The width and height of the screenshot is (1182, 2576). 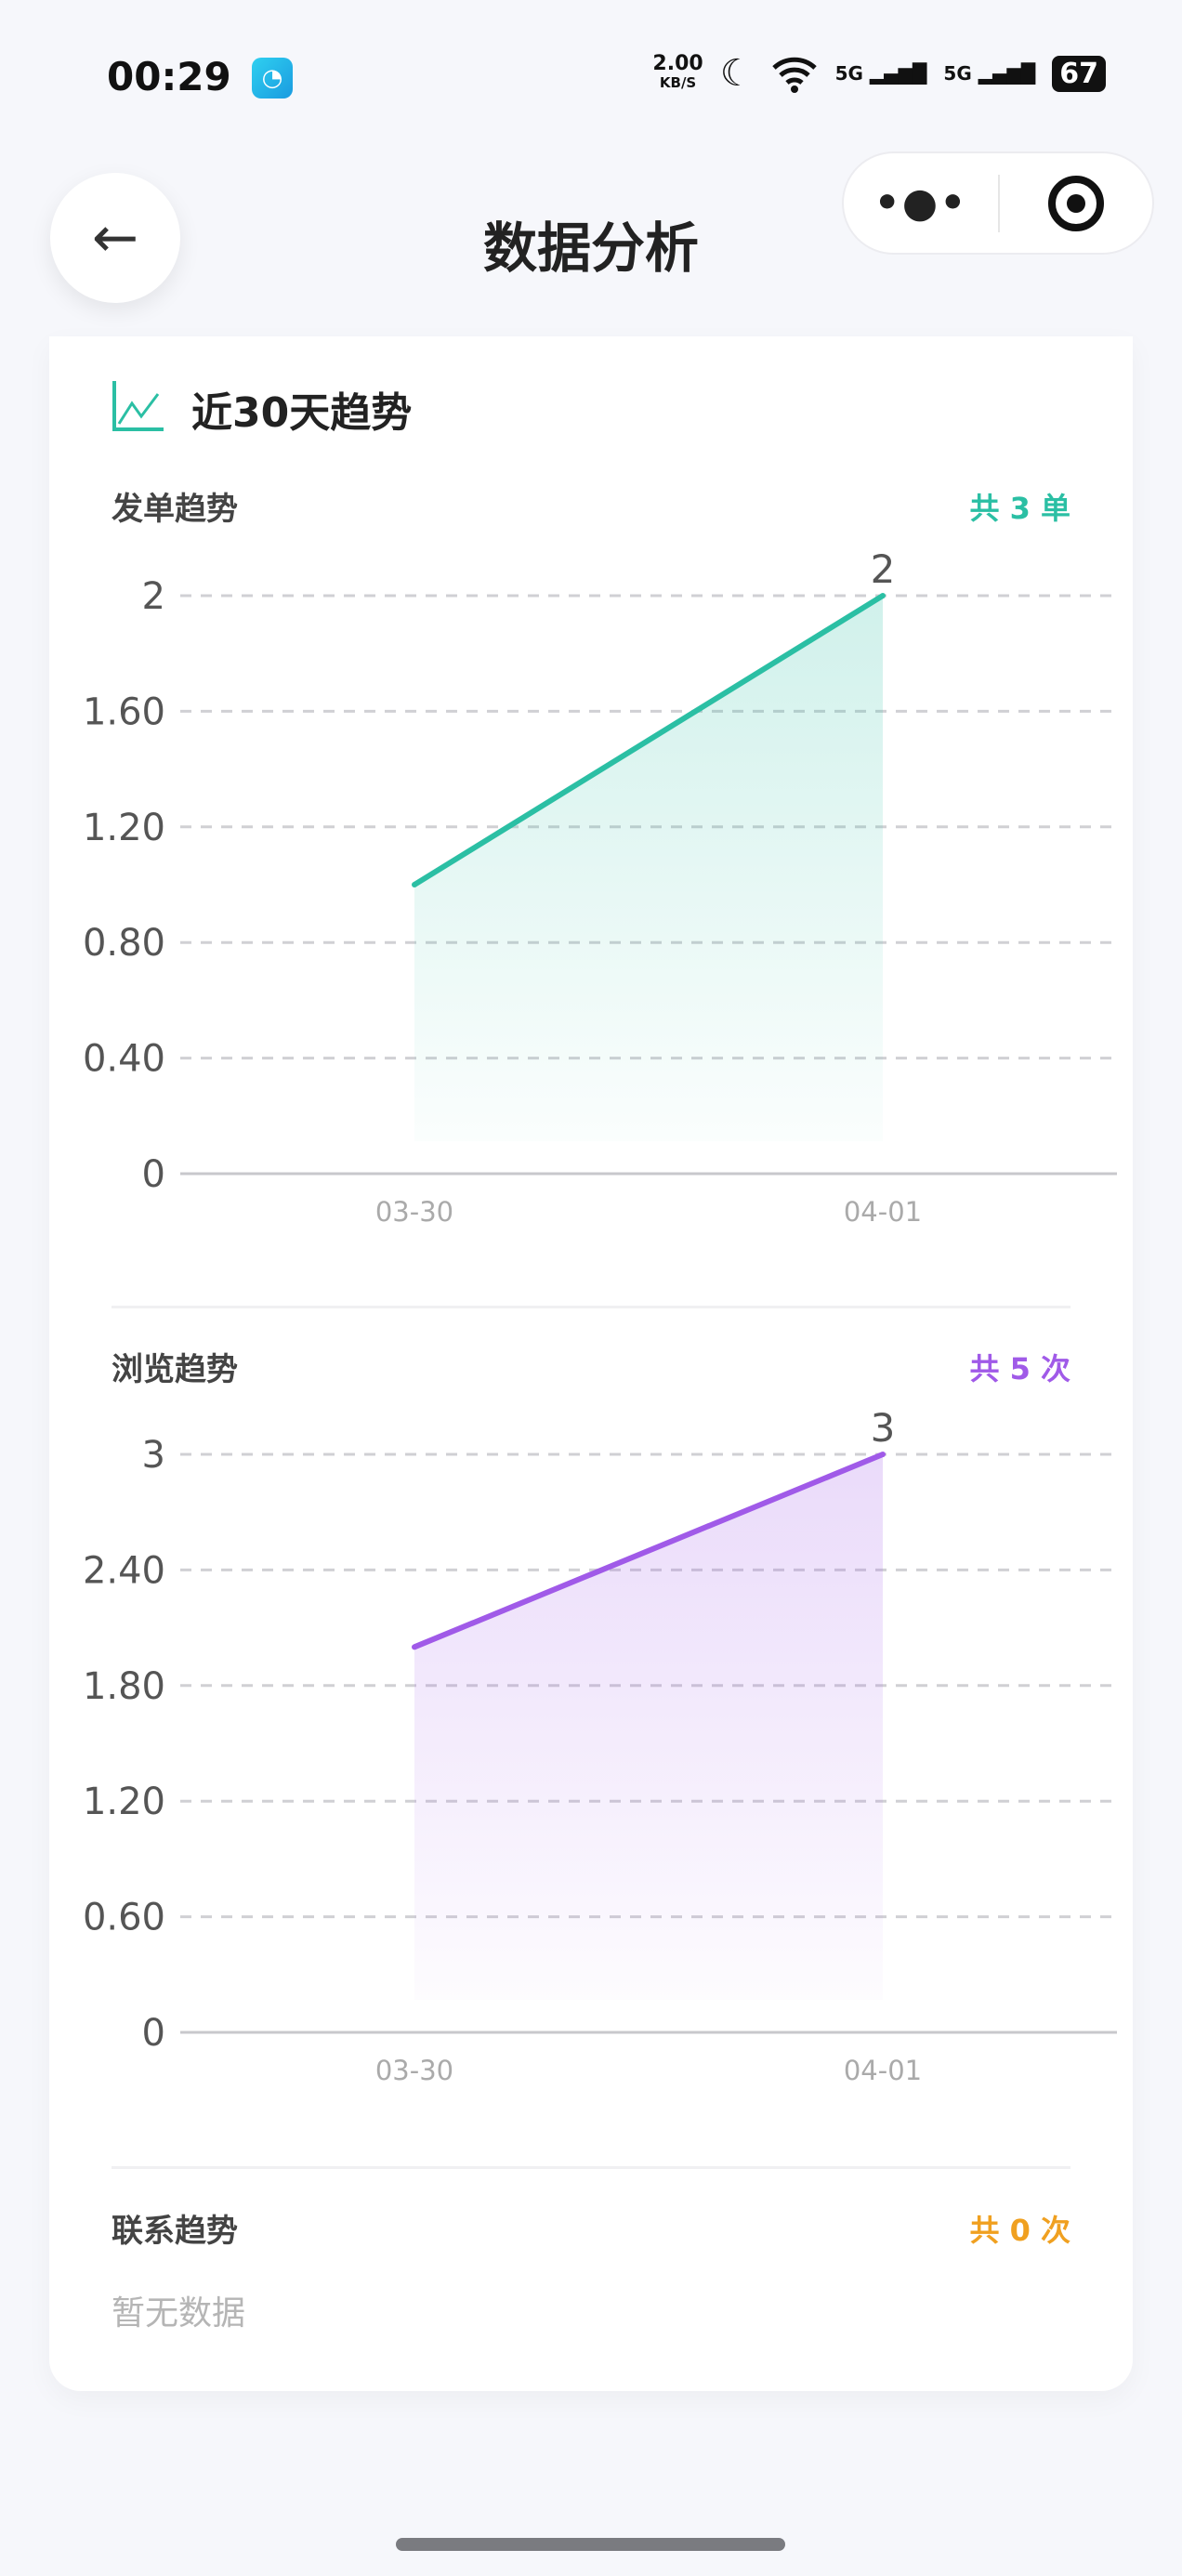 I want to click on contact-total: 共 0 次, so click(x=1019, y=2230).